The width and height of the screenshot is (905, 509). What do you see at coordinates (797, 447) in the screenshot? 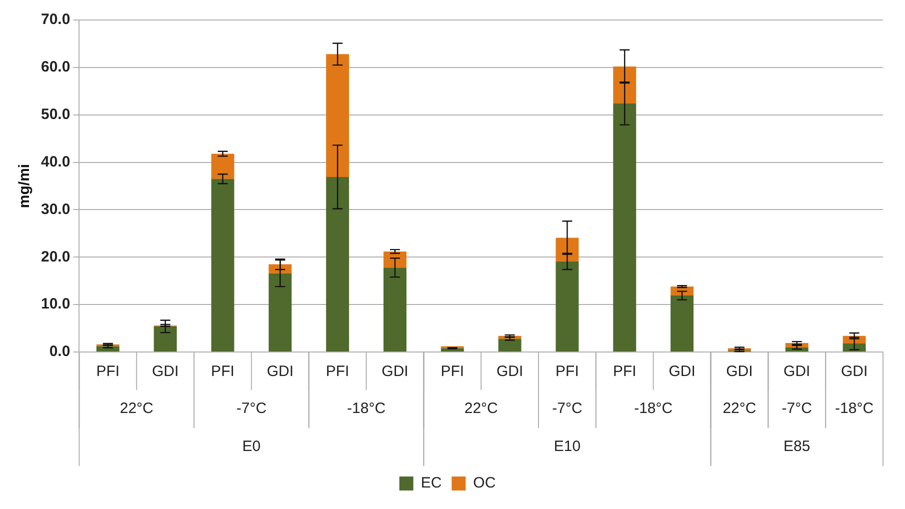
I see `text: E85` at bounding box center [797, 447].